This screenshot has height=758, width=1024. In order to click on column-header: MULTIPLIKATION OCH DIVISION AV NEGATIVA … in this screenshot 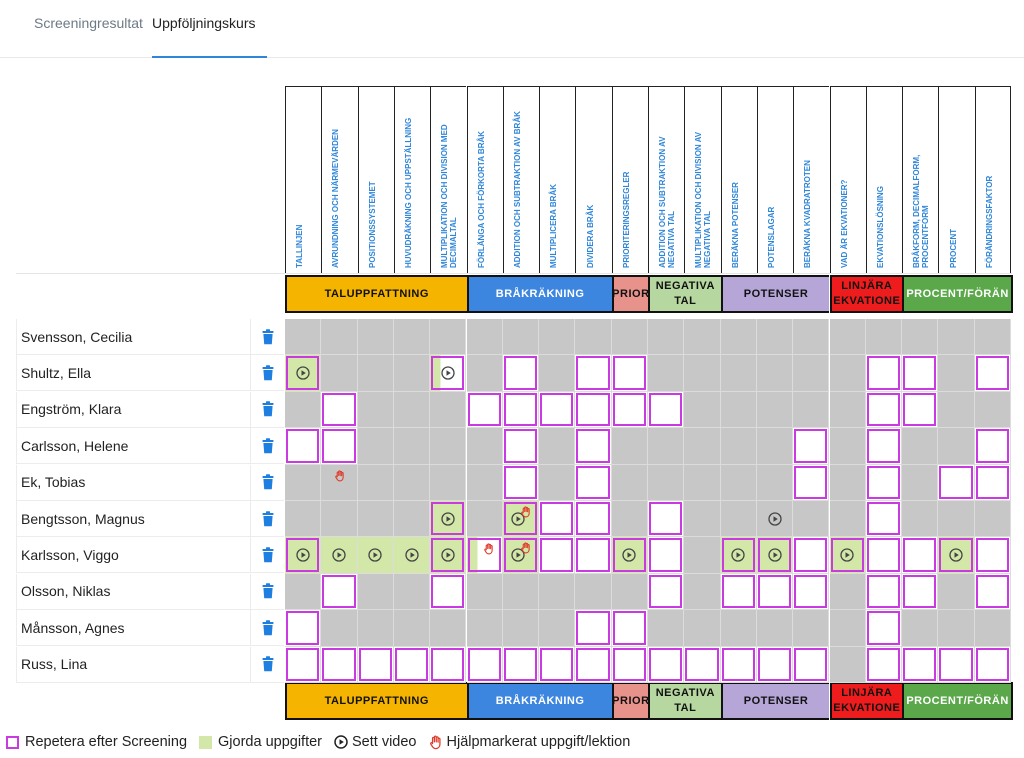, I will do `click(702, 179)`.